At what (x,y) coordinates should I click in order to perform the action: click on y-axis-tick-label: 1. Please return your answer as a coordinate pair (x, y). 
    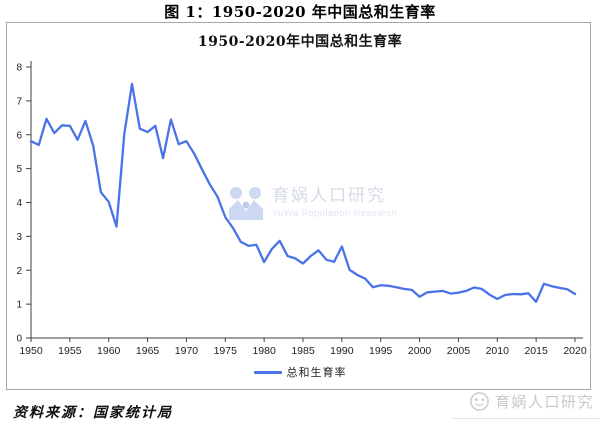
    Looking at the image, I should click on (19, 305).